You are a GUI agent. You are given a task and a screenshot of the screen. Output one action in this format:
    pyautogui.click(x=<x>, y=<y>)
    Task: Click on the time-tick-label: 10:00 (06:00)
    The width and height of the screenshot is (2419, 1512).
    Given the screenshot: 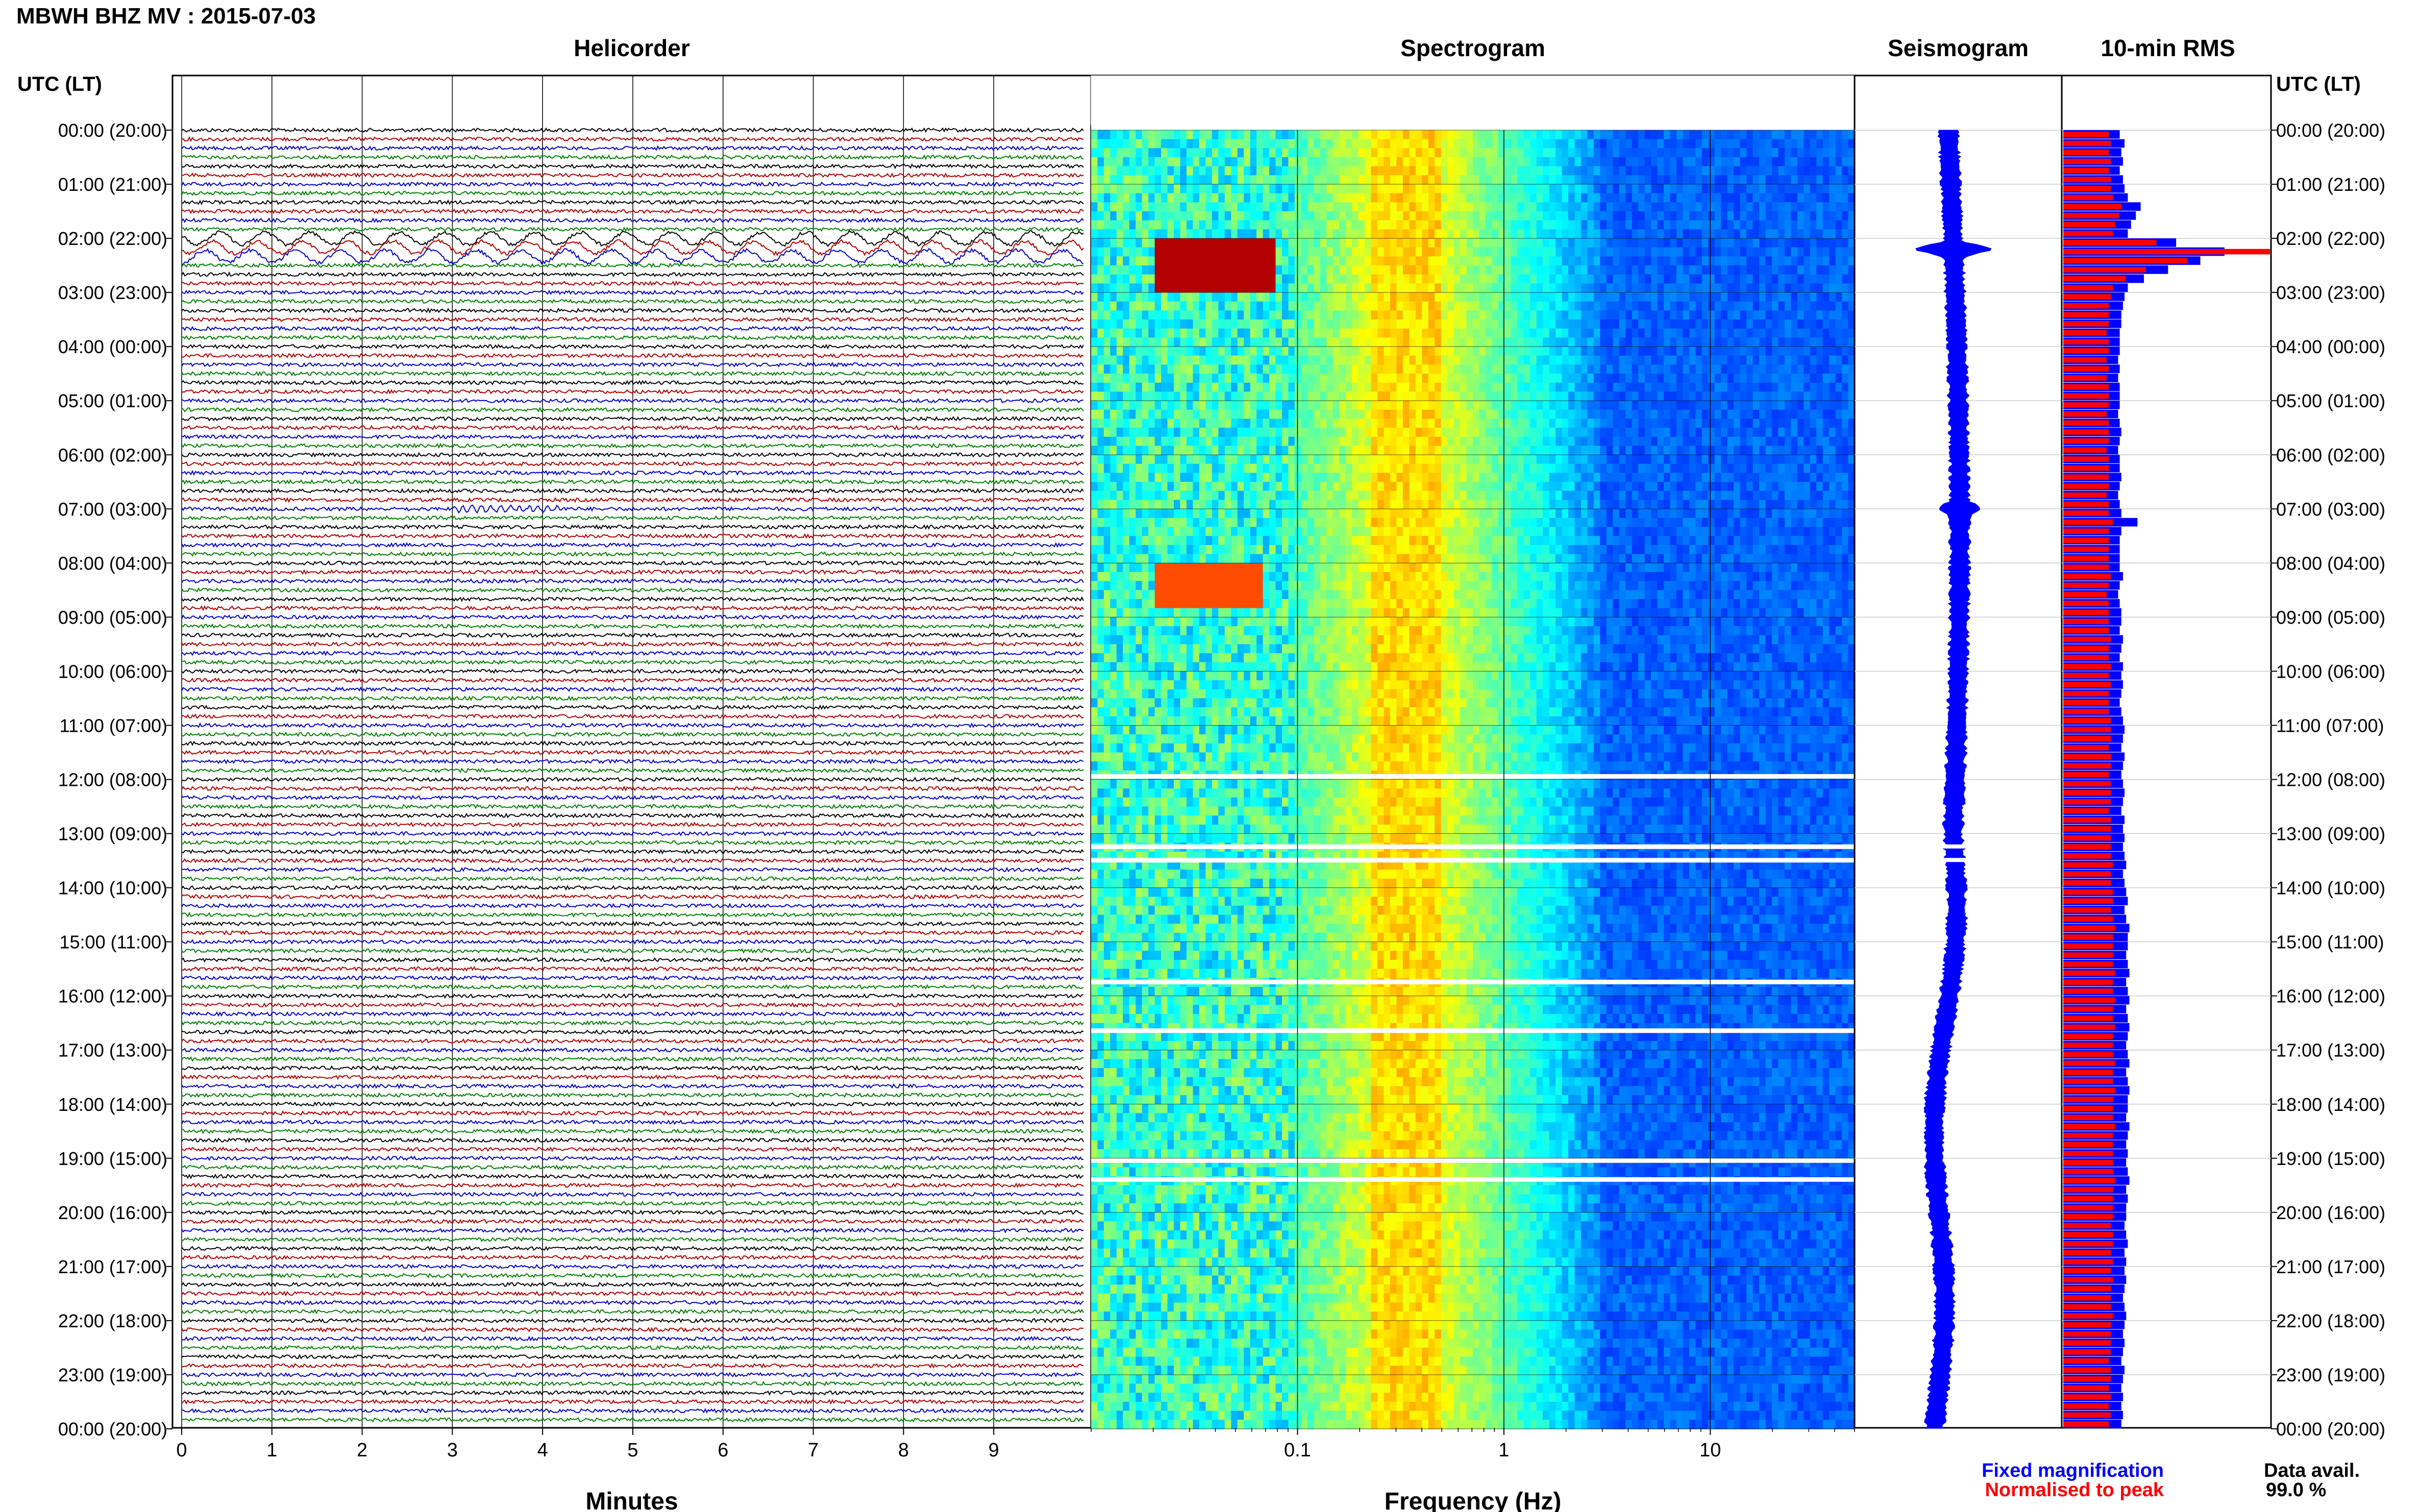 What is the action you would take?
    pyautogui.click(x=2330, y=671)
    